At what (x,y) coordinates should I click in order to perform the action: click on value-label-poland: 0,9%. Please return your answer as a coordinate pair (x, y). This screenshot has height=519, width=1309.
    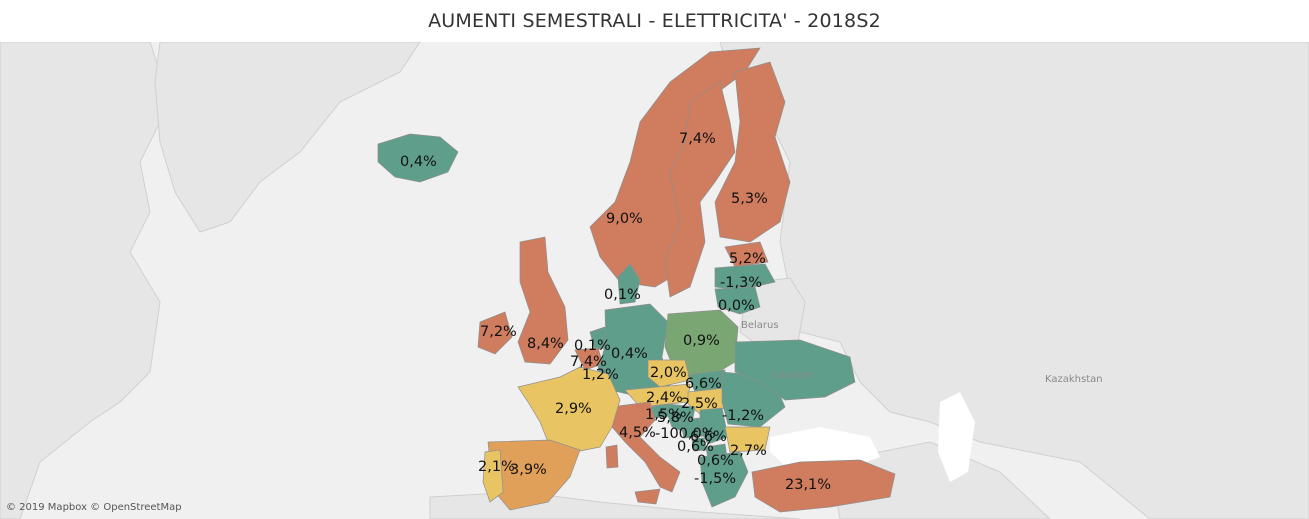
    Looking at the image, I should click on (701, 341).